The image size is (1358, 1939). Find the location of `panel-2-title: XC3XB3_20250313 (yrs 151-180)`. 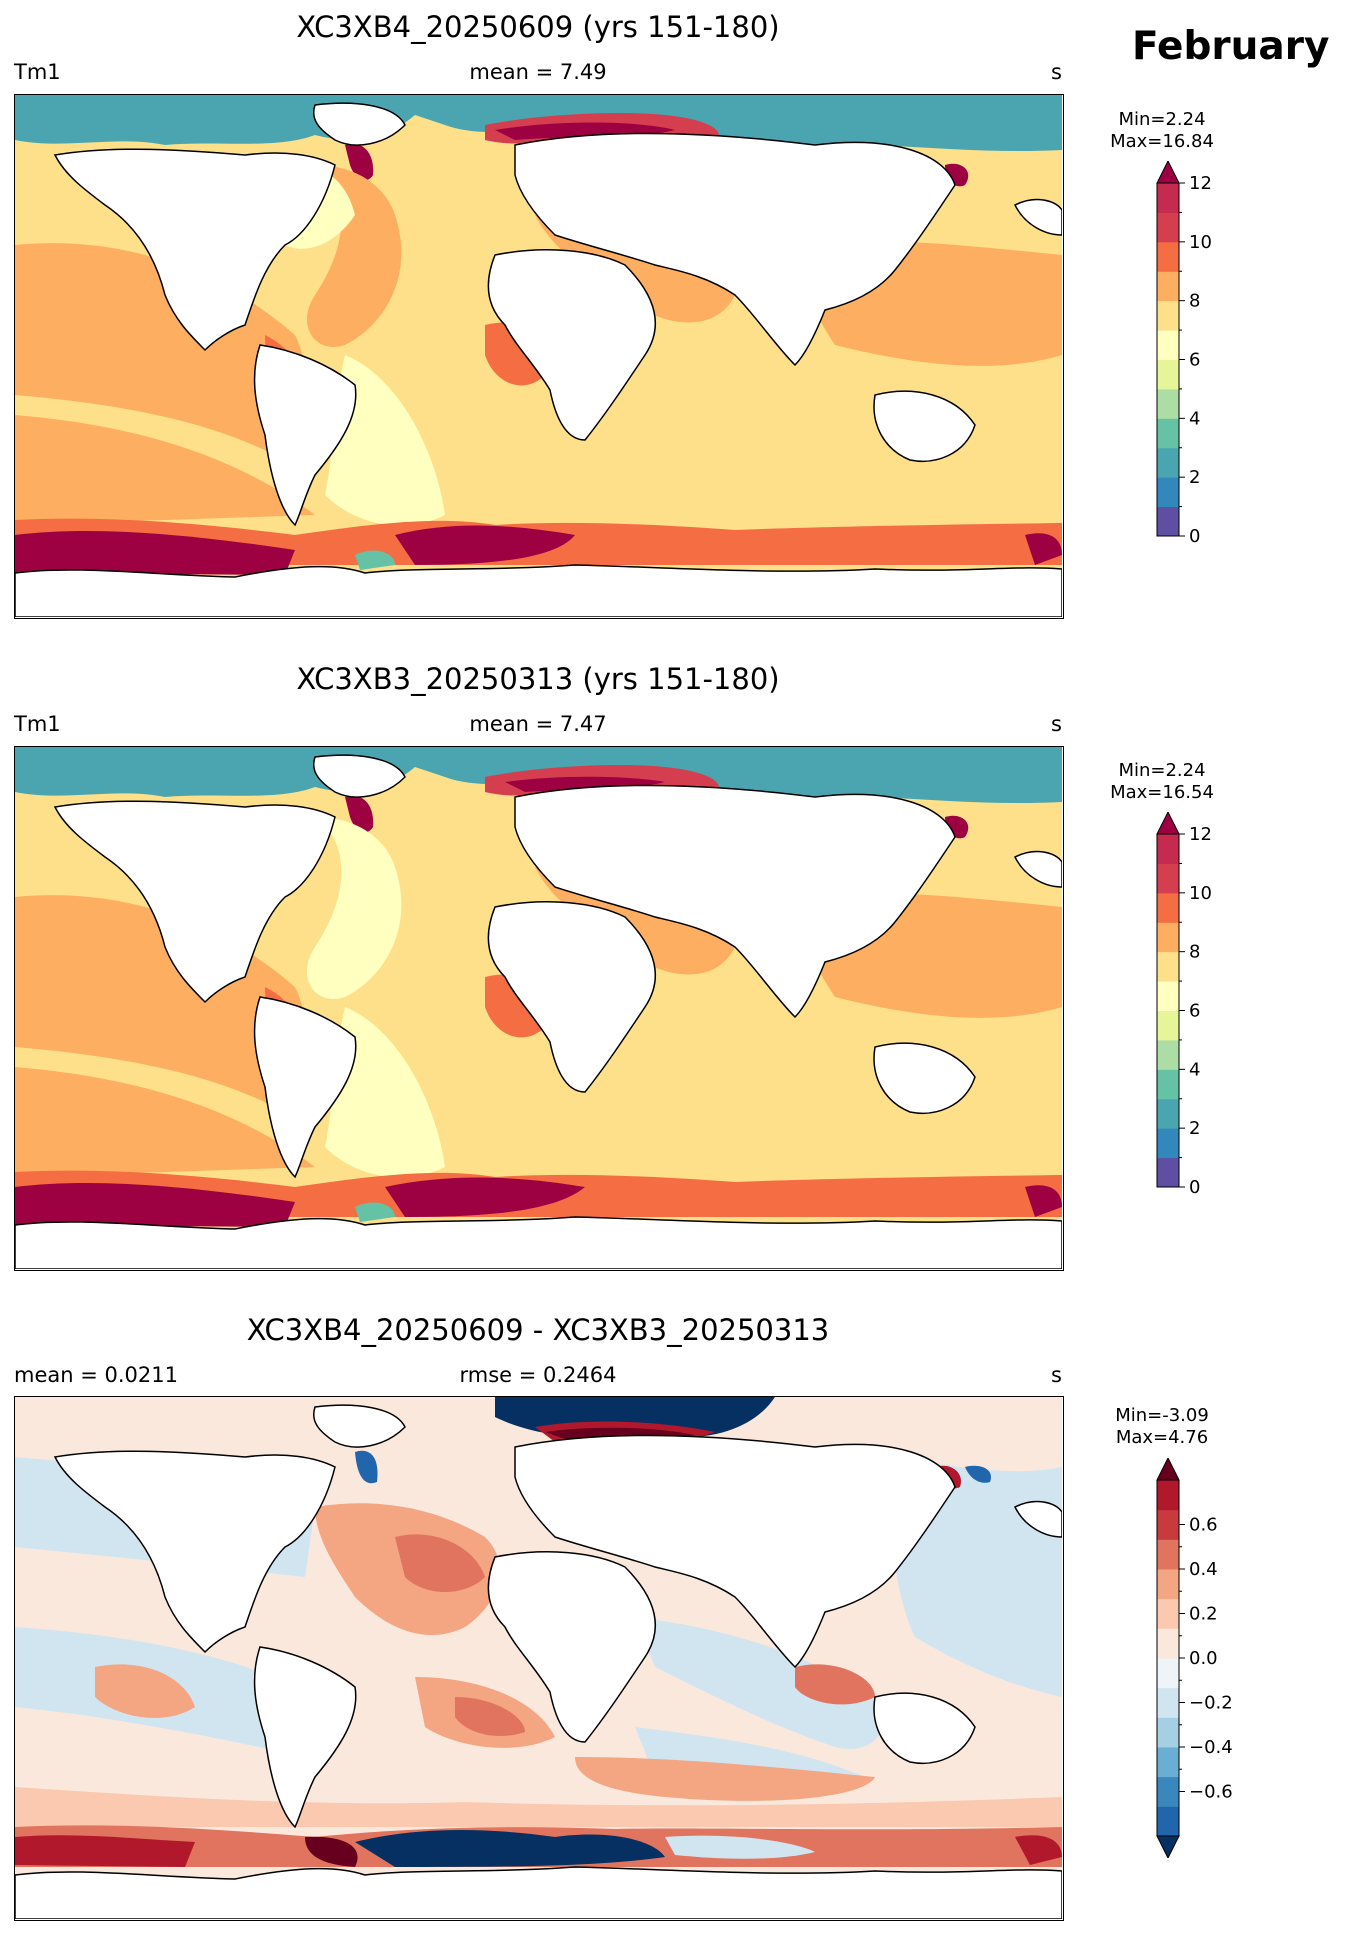

panel-2-title: XC3XB3_20250313 (yrs 151-180) is located at coordinates (538, 679).